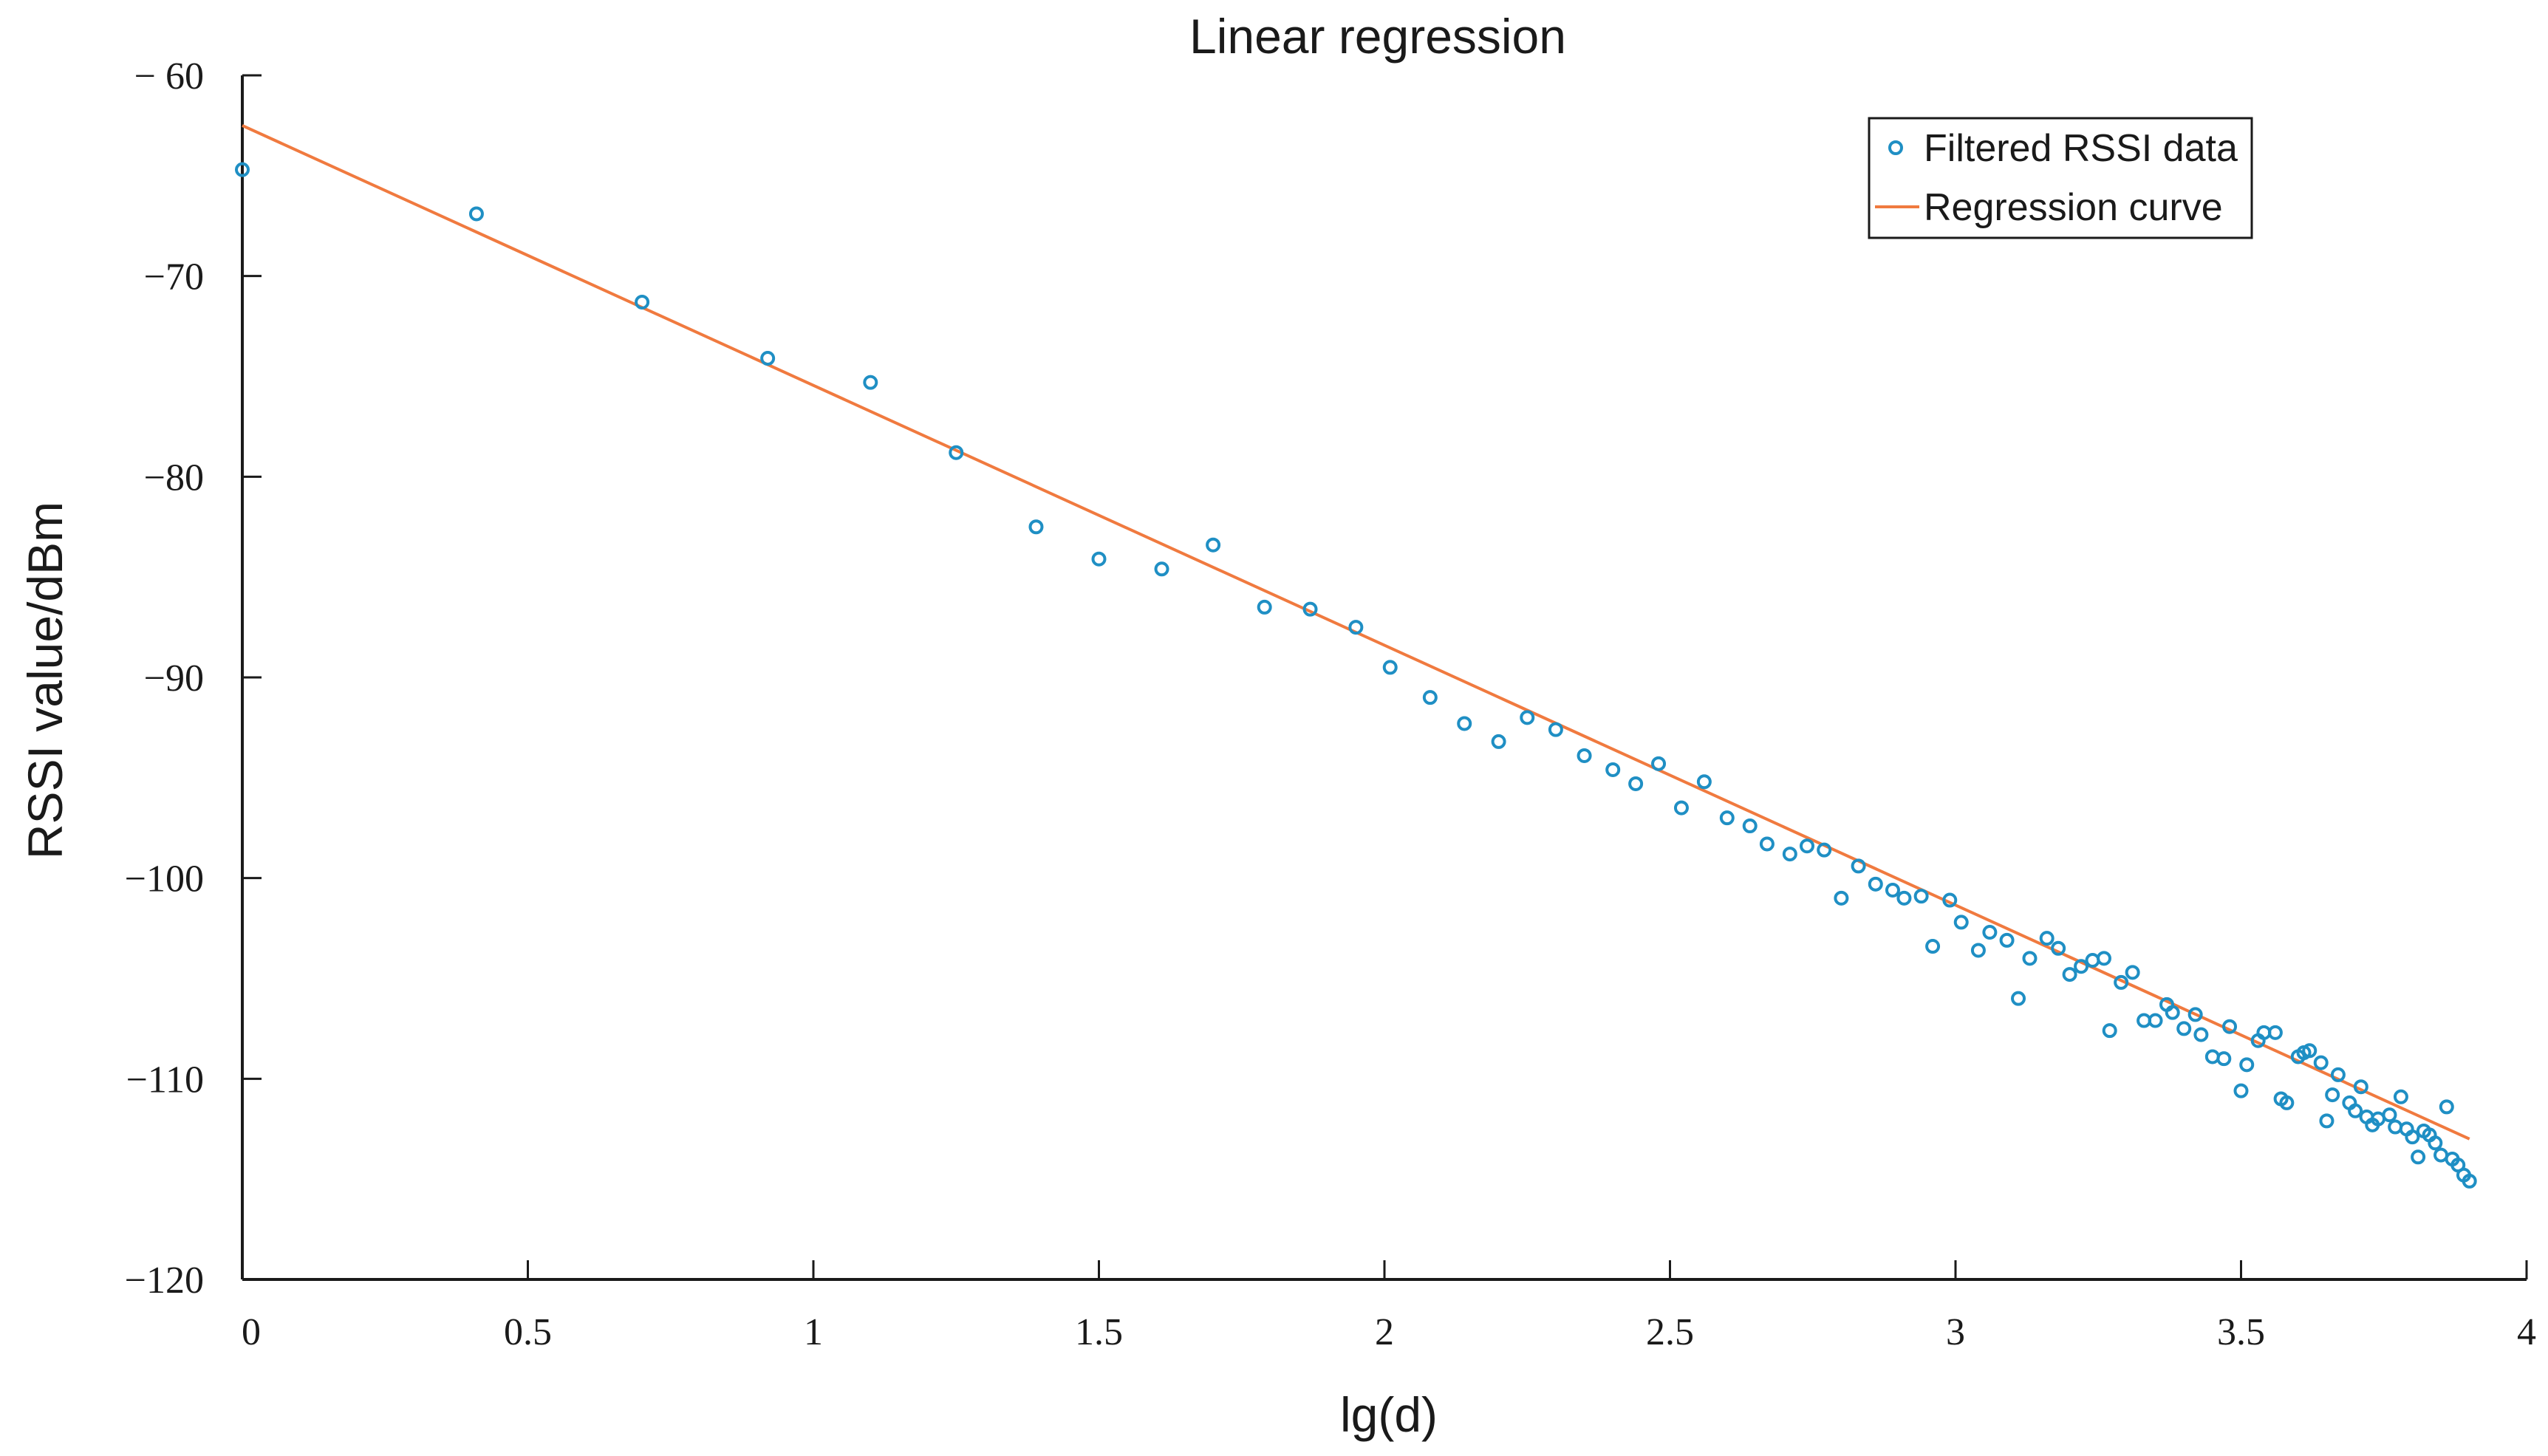 This screenshot has width=2548, height=1456. I want to click on x-tick-label: 3, so click(1955, 1332).